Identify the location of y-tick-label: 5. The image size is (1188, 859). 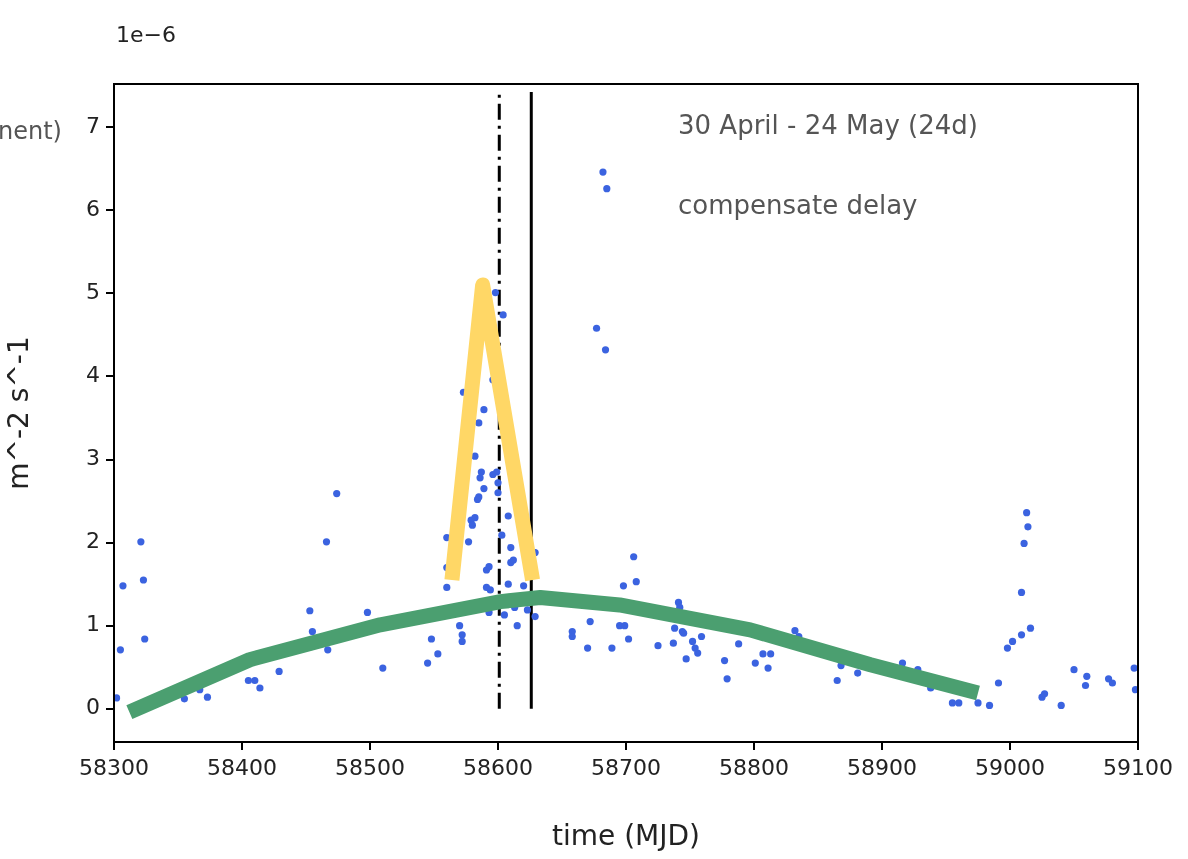
(93, 292).